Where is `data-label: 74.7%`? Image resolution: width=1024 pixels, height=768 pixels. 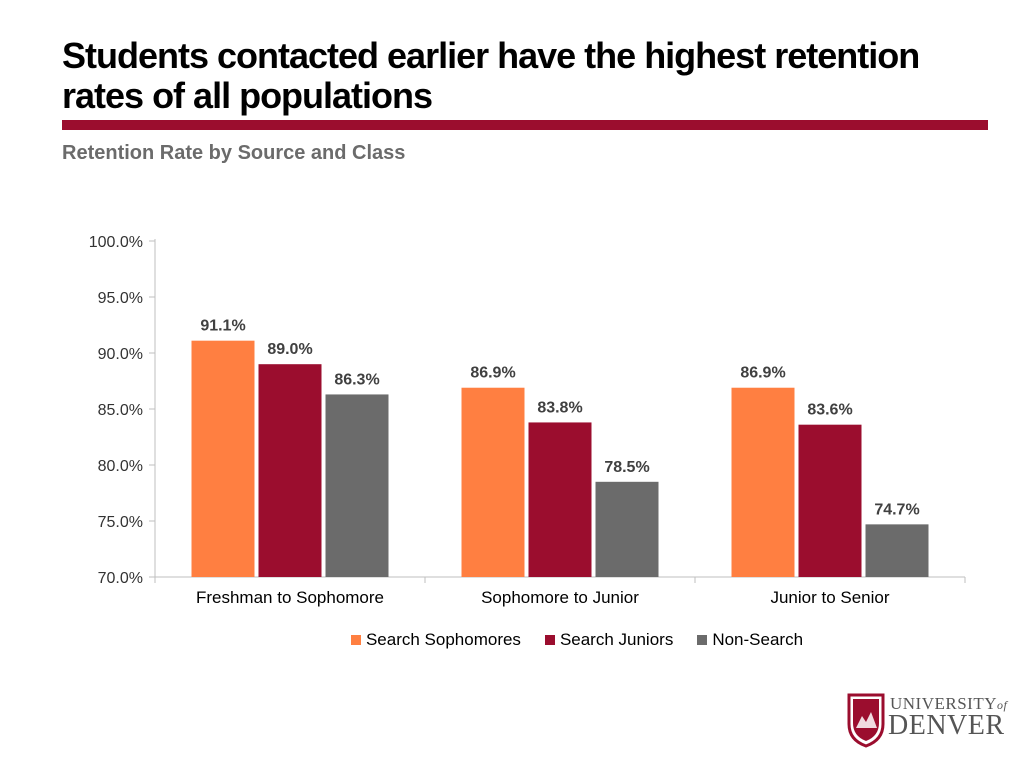
data-label: 74.7% is located at coordinates (896, 509).